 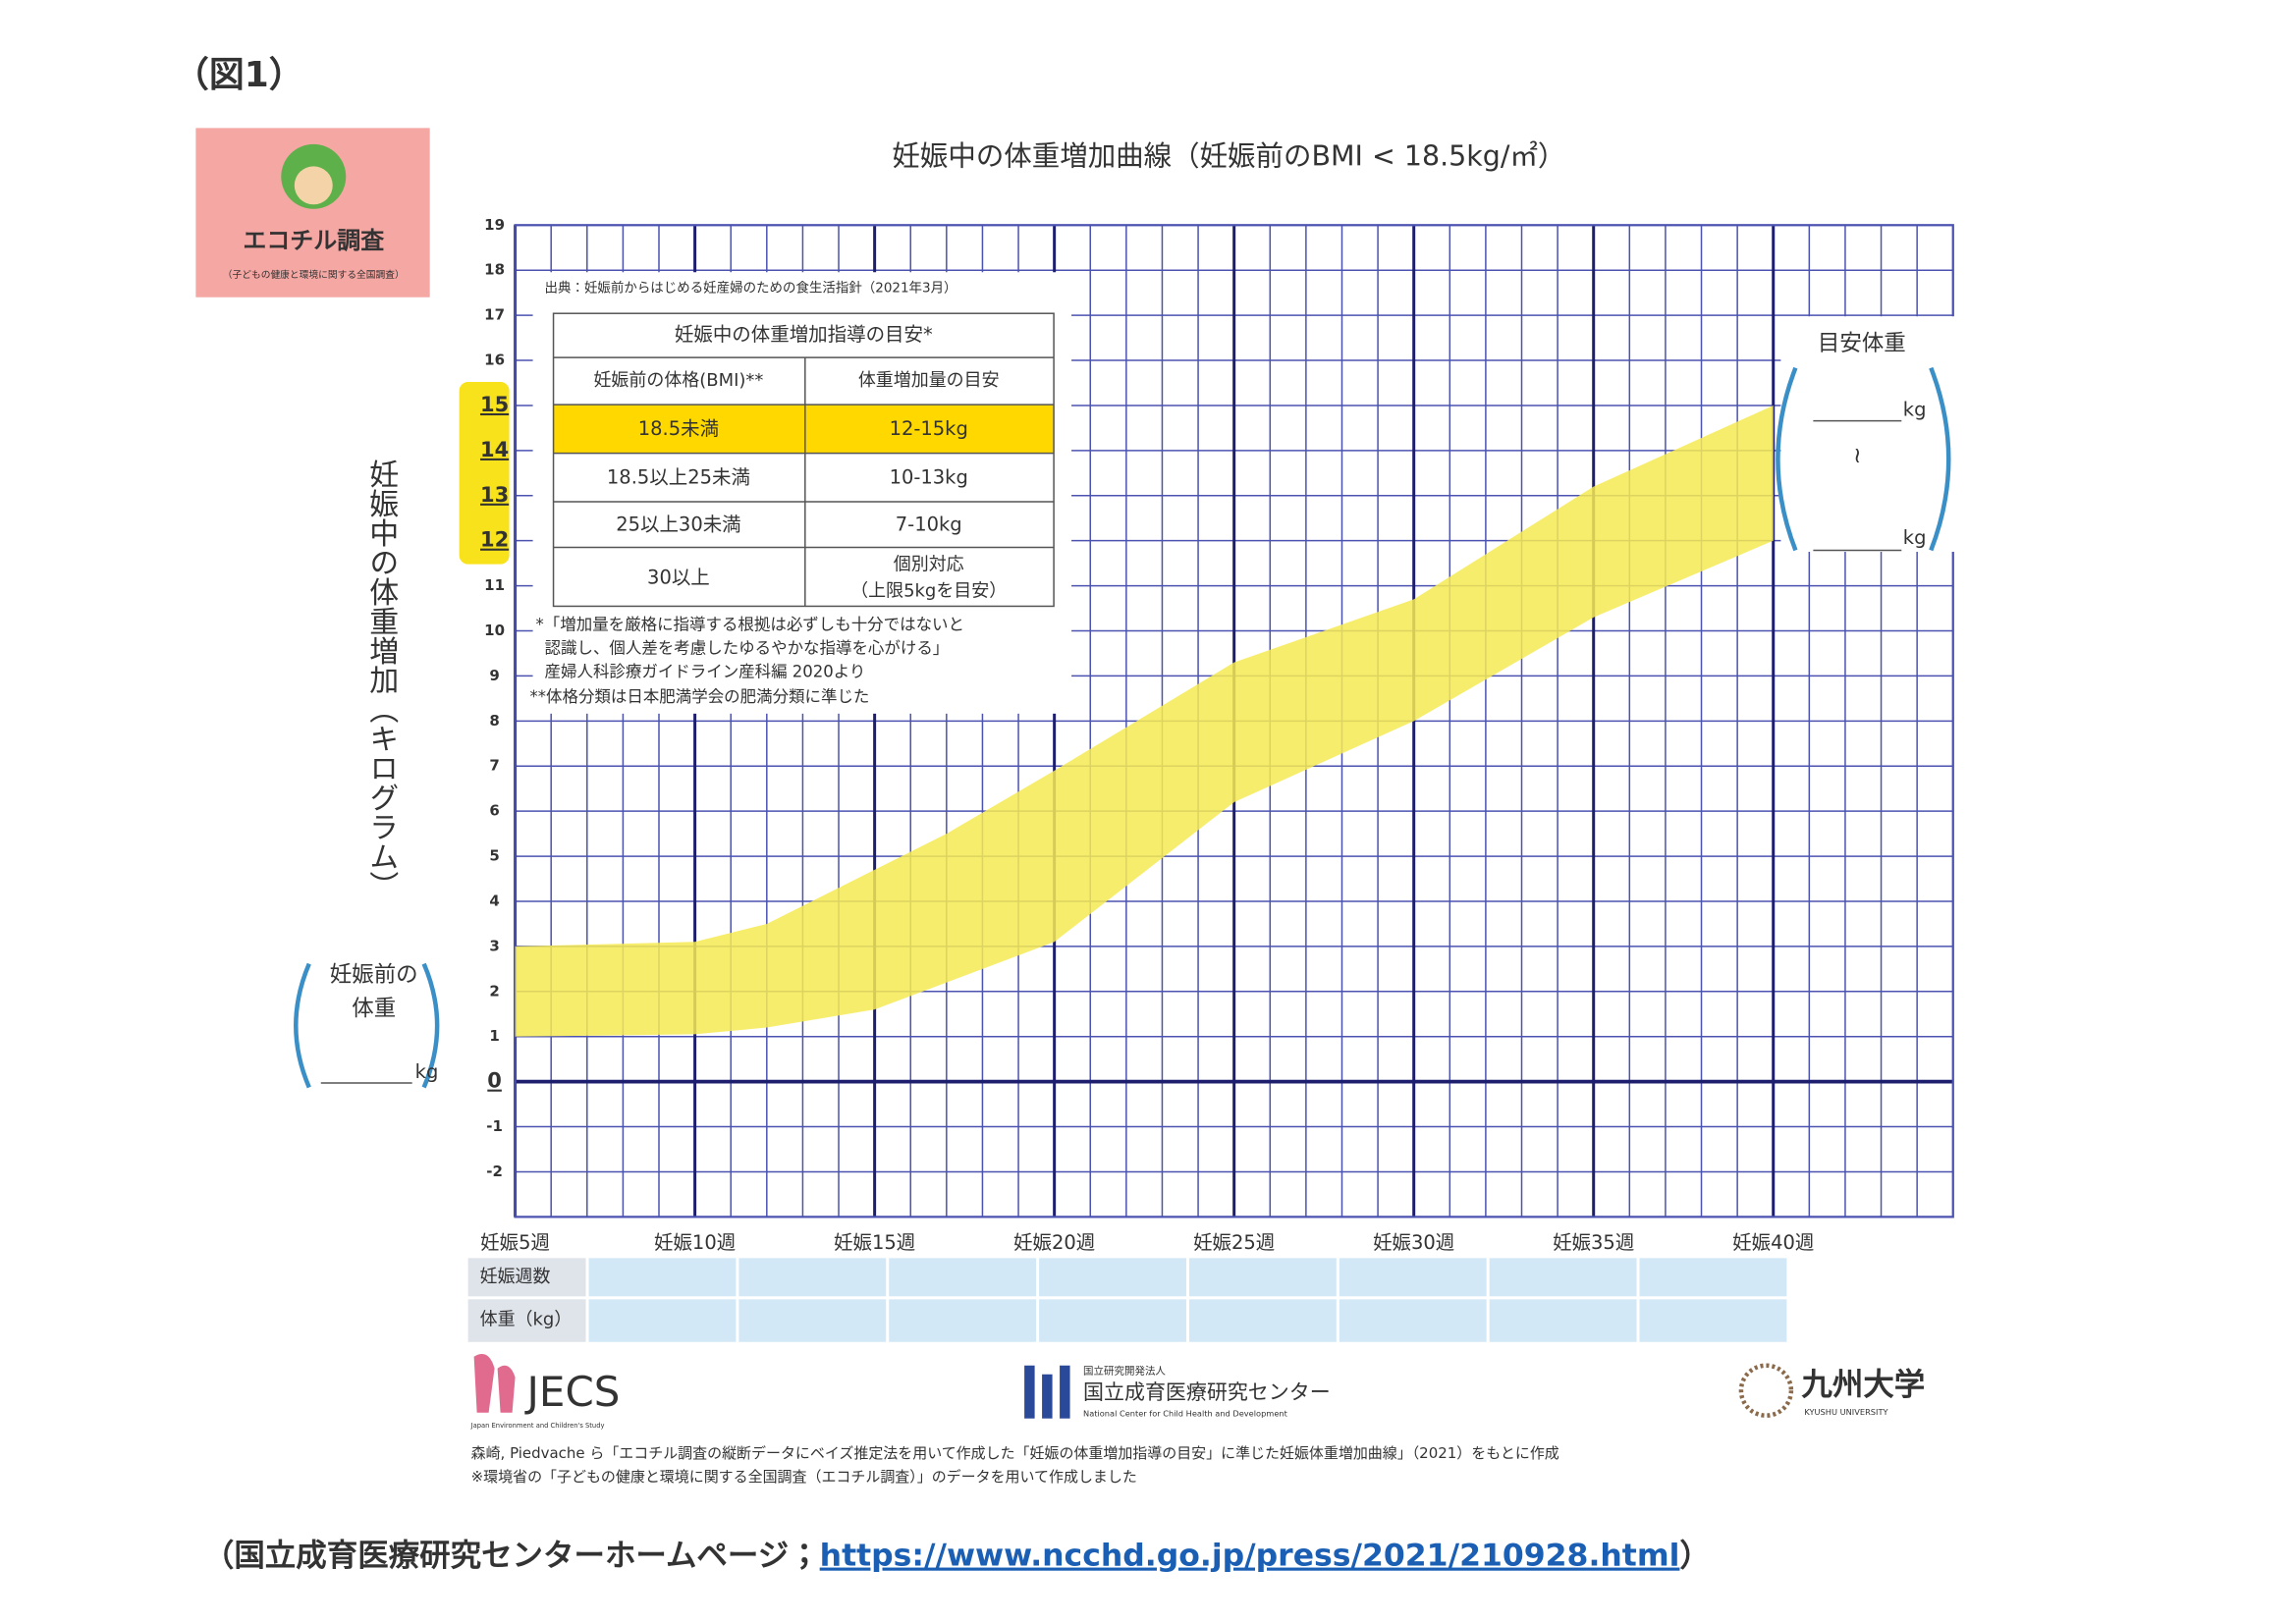 I want to click on highlight-row, so click(x=804, y=430).